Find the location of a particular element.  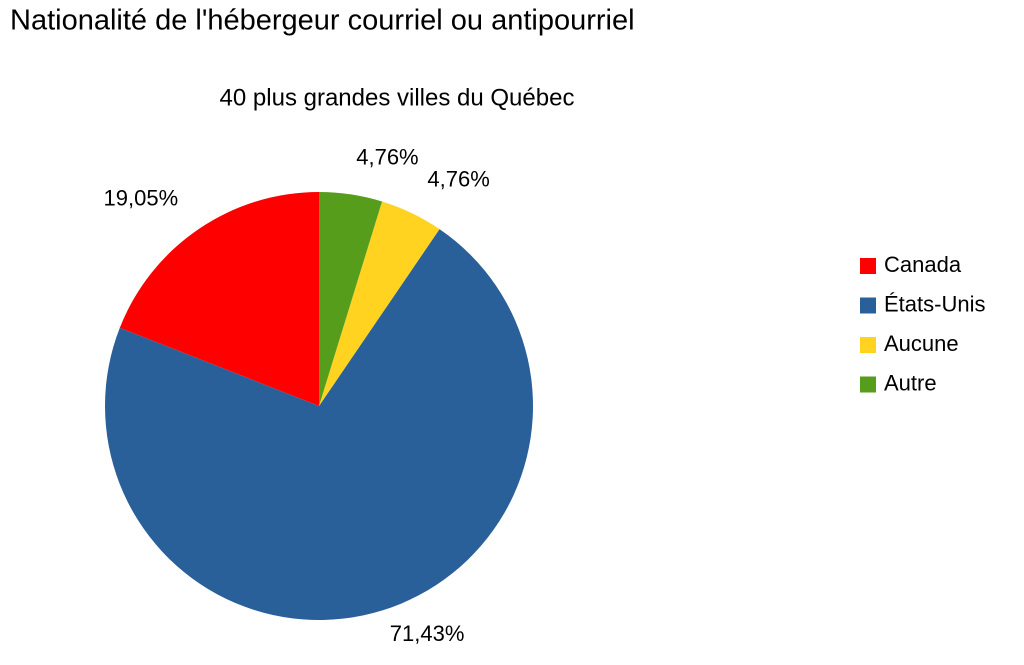

chart-subtitle: 40 plus grandes villes du Québec is located at coordinates (397, 97).